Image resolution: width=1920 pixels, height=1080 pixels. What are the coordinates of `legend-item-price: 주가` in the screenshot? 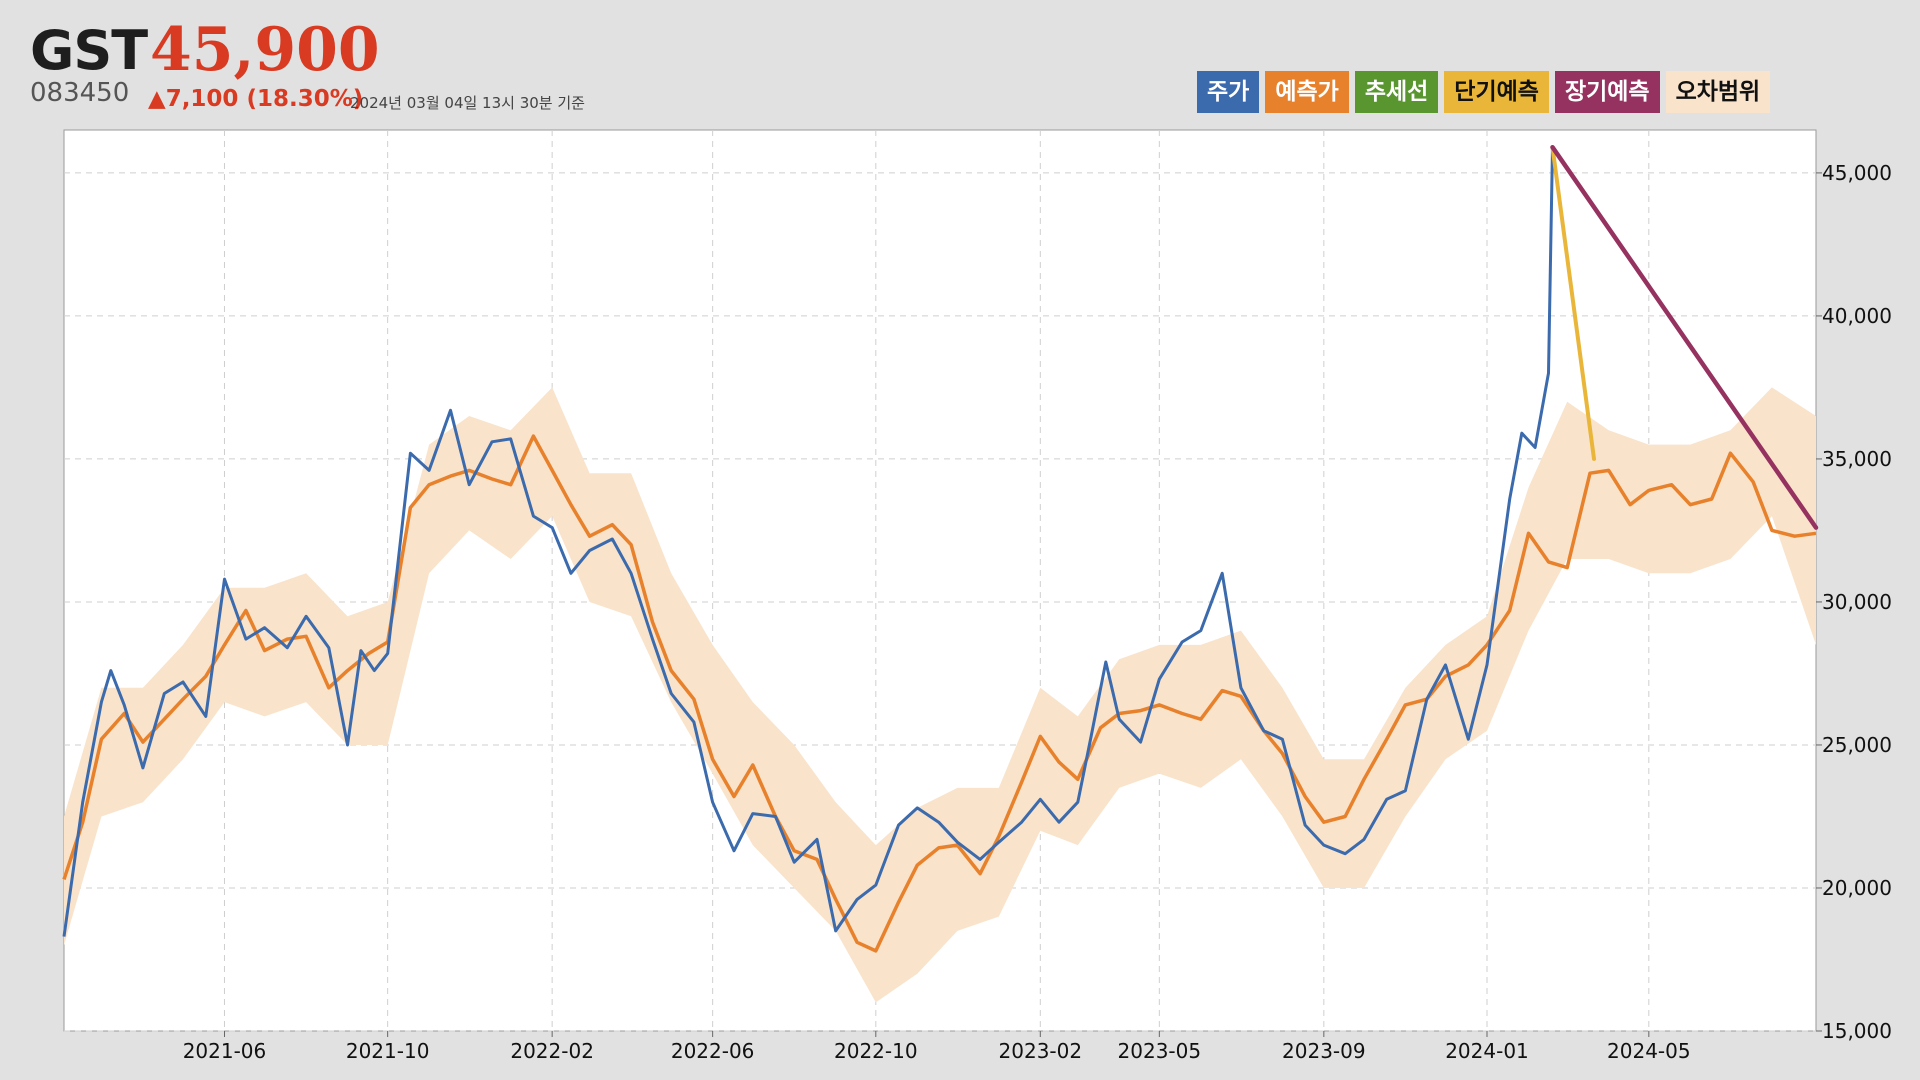 It's located at (1228, 92).